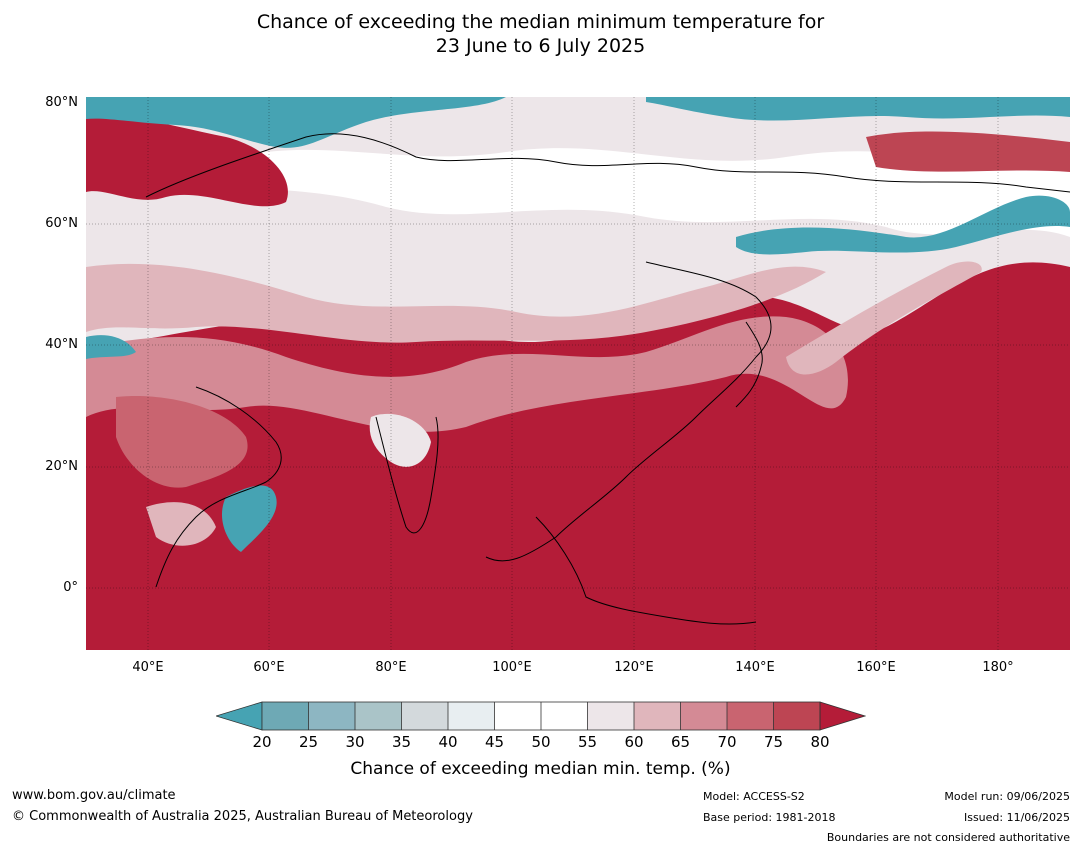 This screenshot has width=1081, height=850. What do you see at coordinates (541, 742) in the screenshot?
I see `colorbar-tick-50: 50` at bounding box center [541, 742].